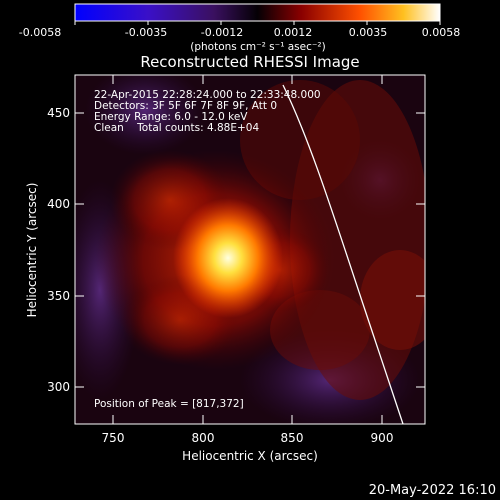 The width and height of the screenshot is (500, 500). Describe the element at coordinates (58, 296) in the screenshot. I see `y-tick-label: 350` at that location.